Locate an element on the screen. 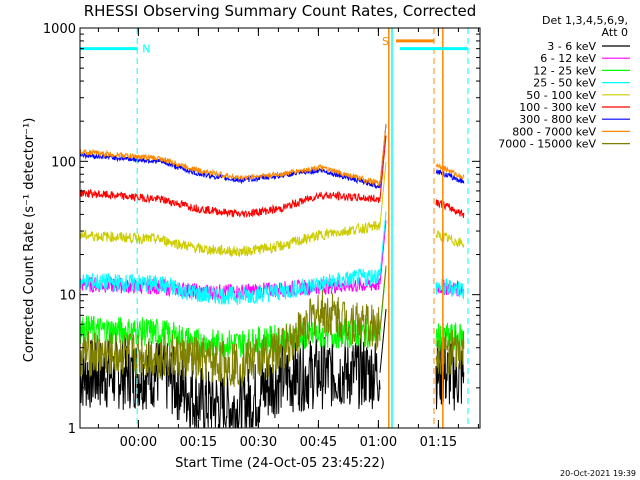 The width and height of the screenshot is (640, 480). series-line-4-after-gap is located at coordinates (450, 239).